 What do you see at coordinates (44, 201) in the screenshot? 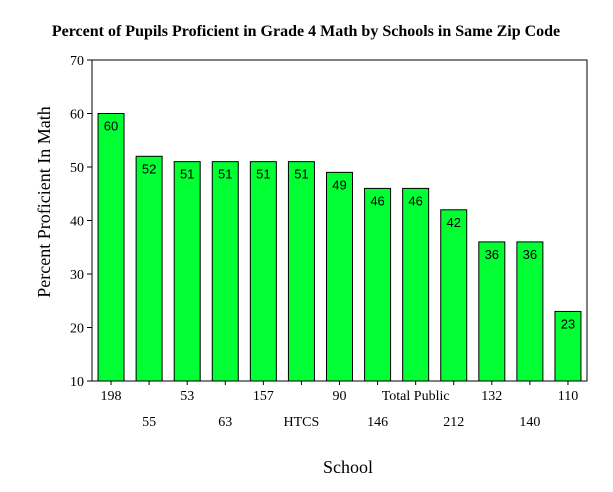
I see `y-axis-title: Percent Proficient In Math` at bounding box center [44, 201].